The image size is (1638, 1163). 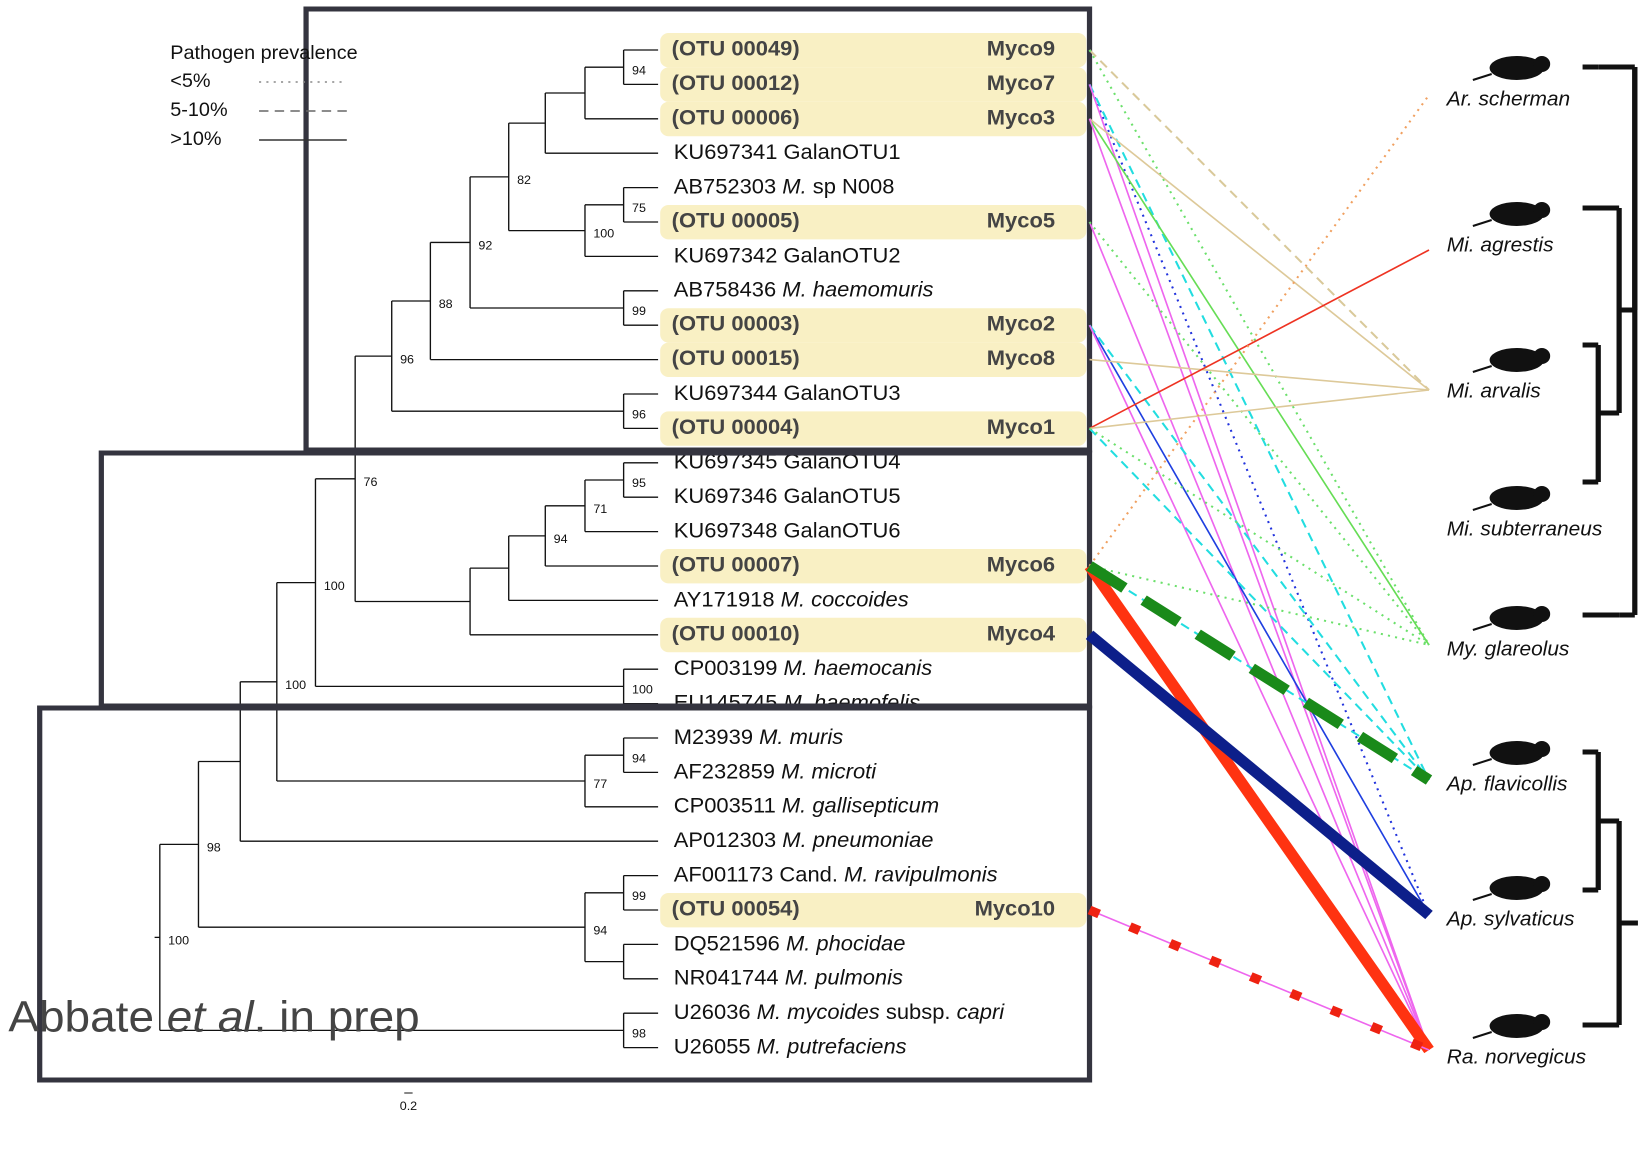 I want to click on otu-label: (OTU 00005), so click(x=736, y=220).